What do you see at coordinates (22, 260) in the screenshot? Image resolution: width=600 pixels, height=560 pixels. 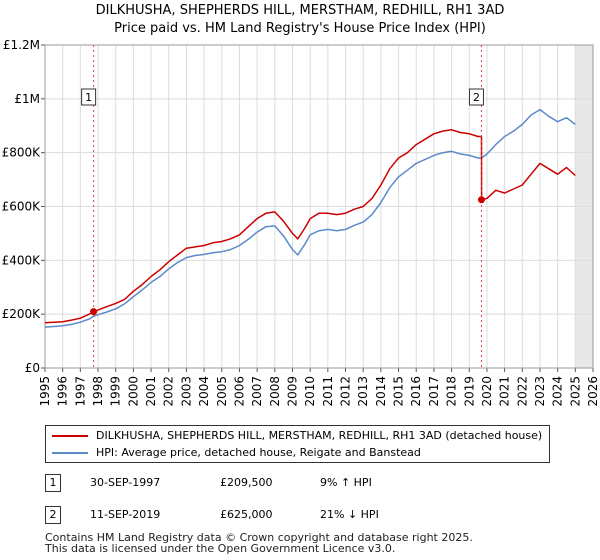 I see `y-tick-label: £400K` at bounding box center [22, 260].